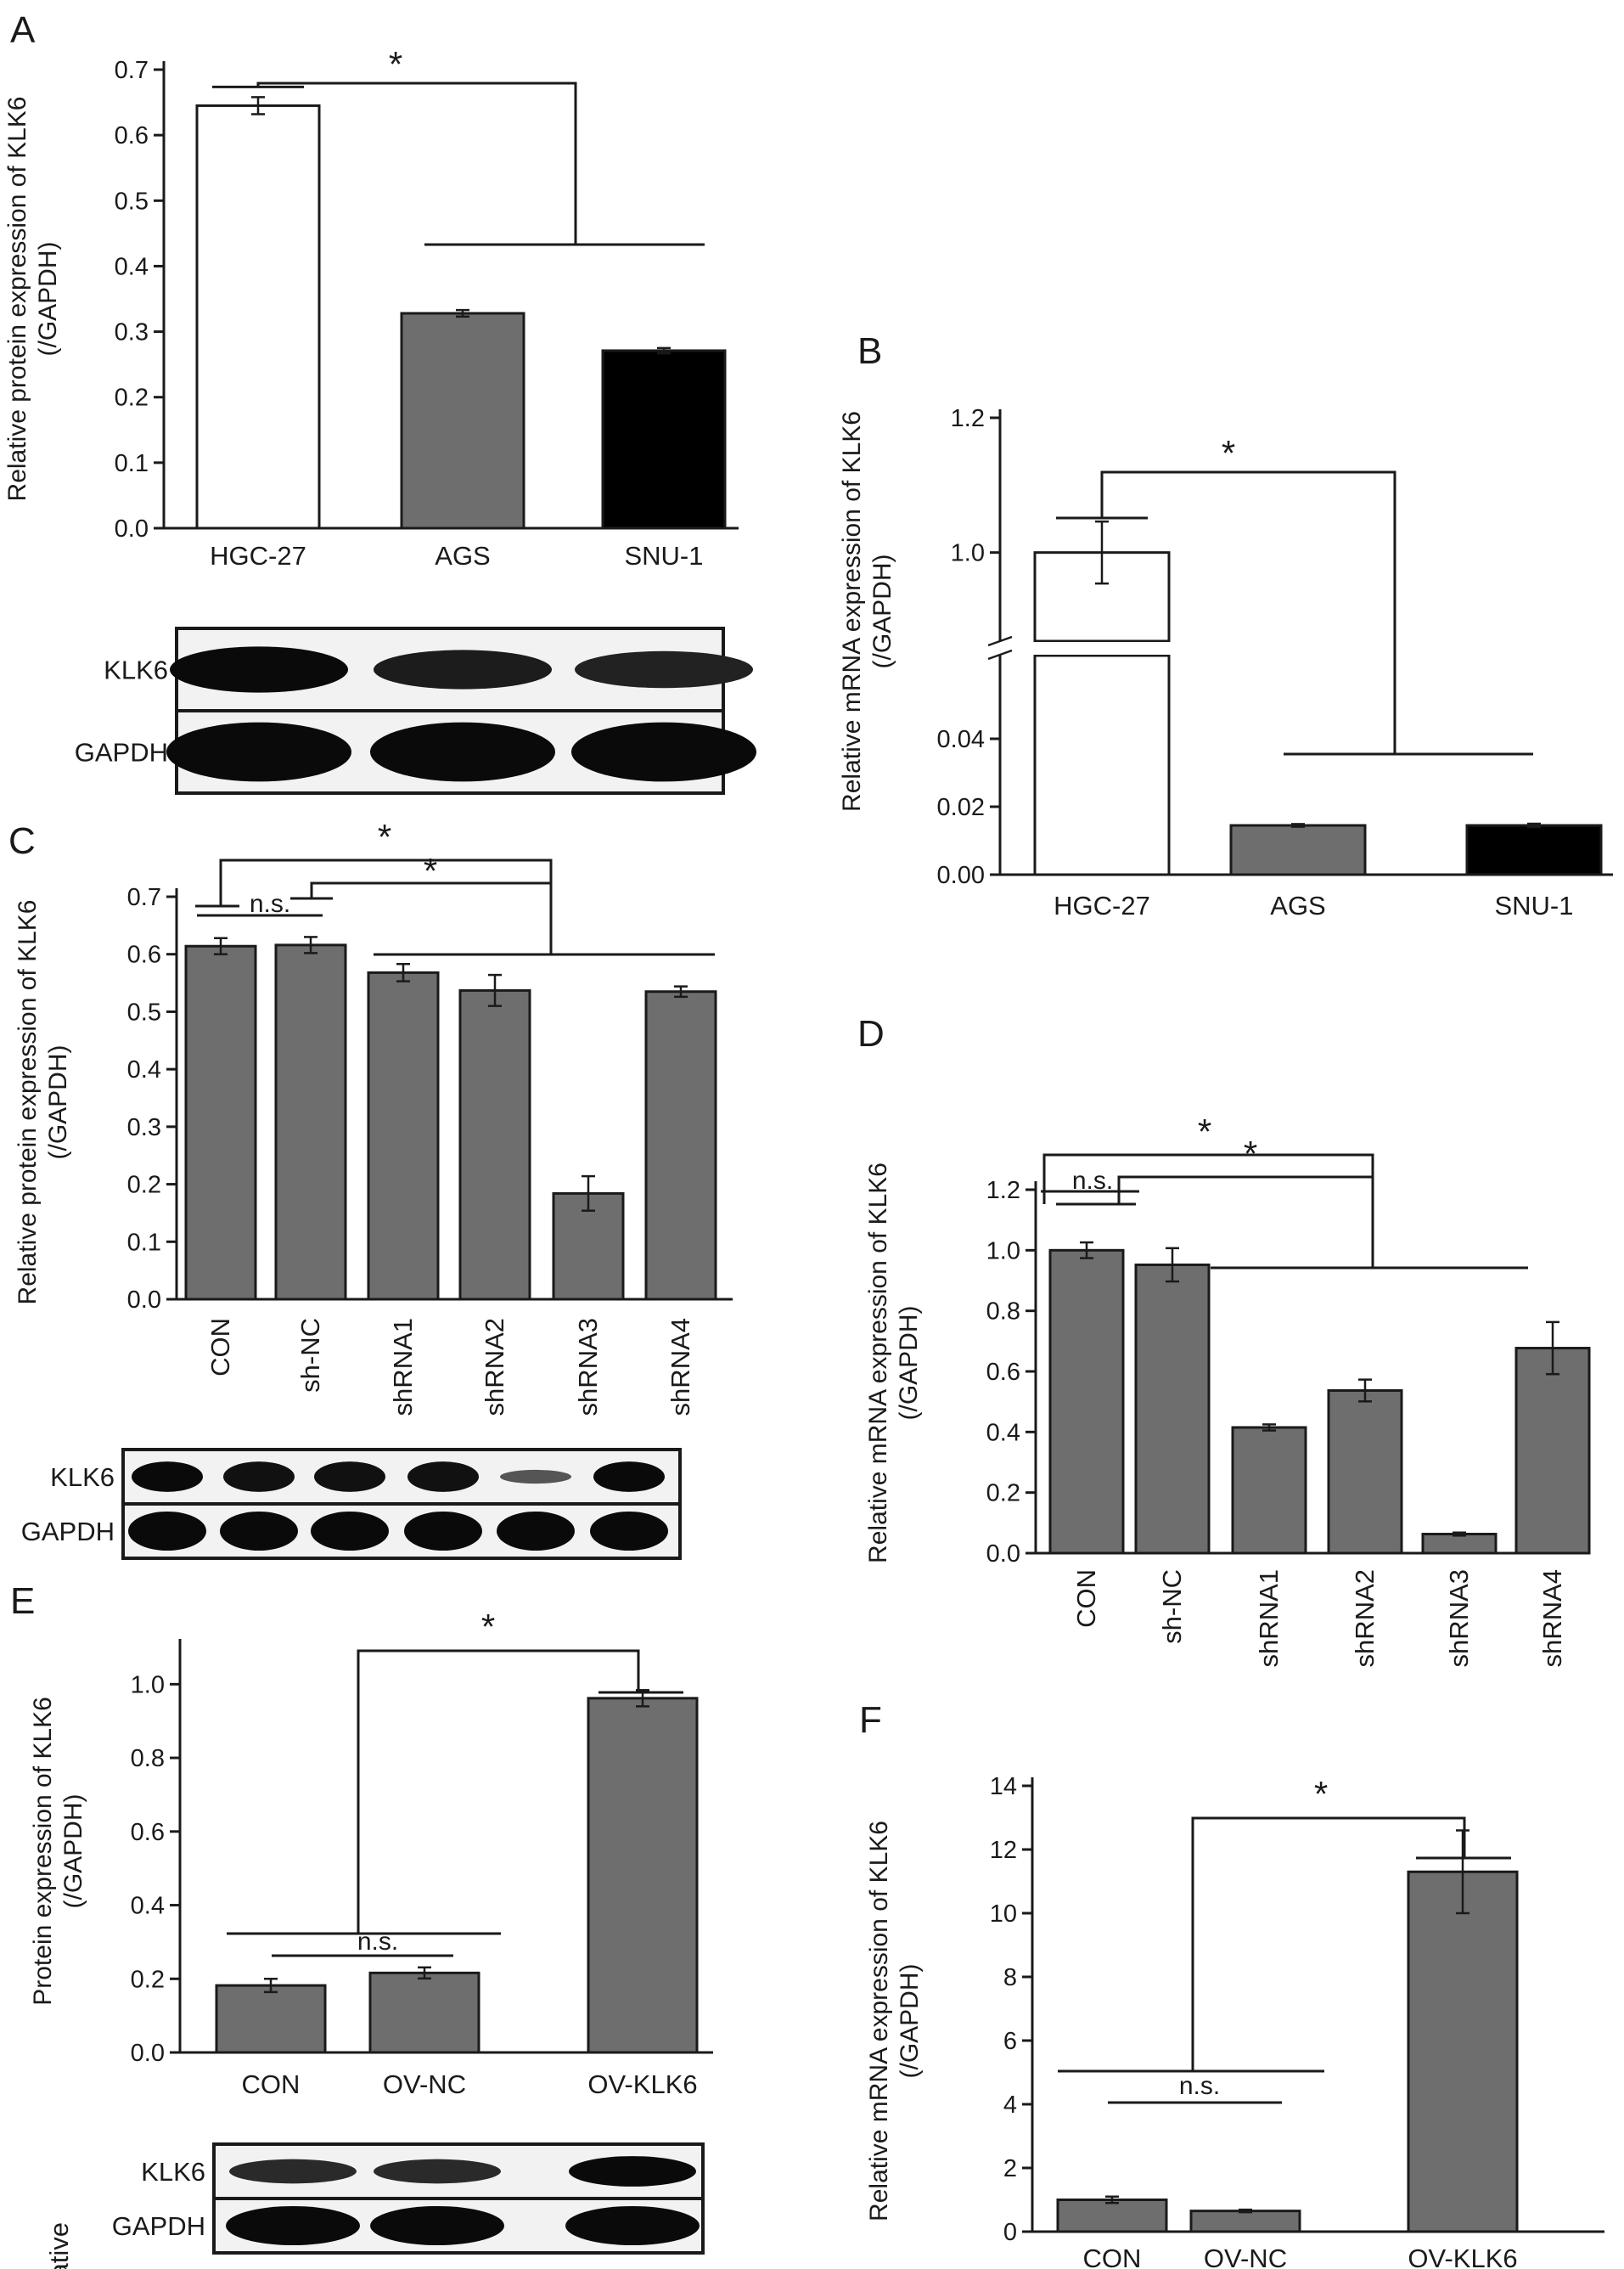  What do you see at coordinates (1003, 1312) in the screenshot?
I see `y-tick-label-D: 0.8` at bounding box center [1003, 1312].